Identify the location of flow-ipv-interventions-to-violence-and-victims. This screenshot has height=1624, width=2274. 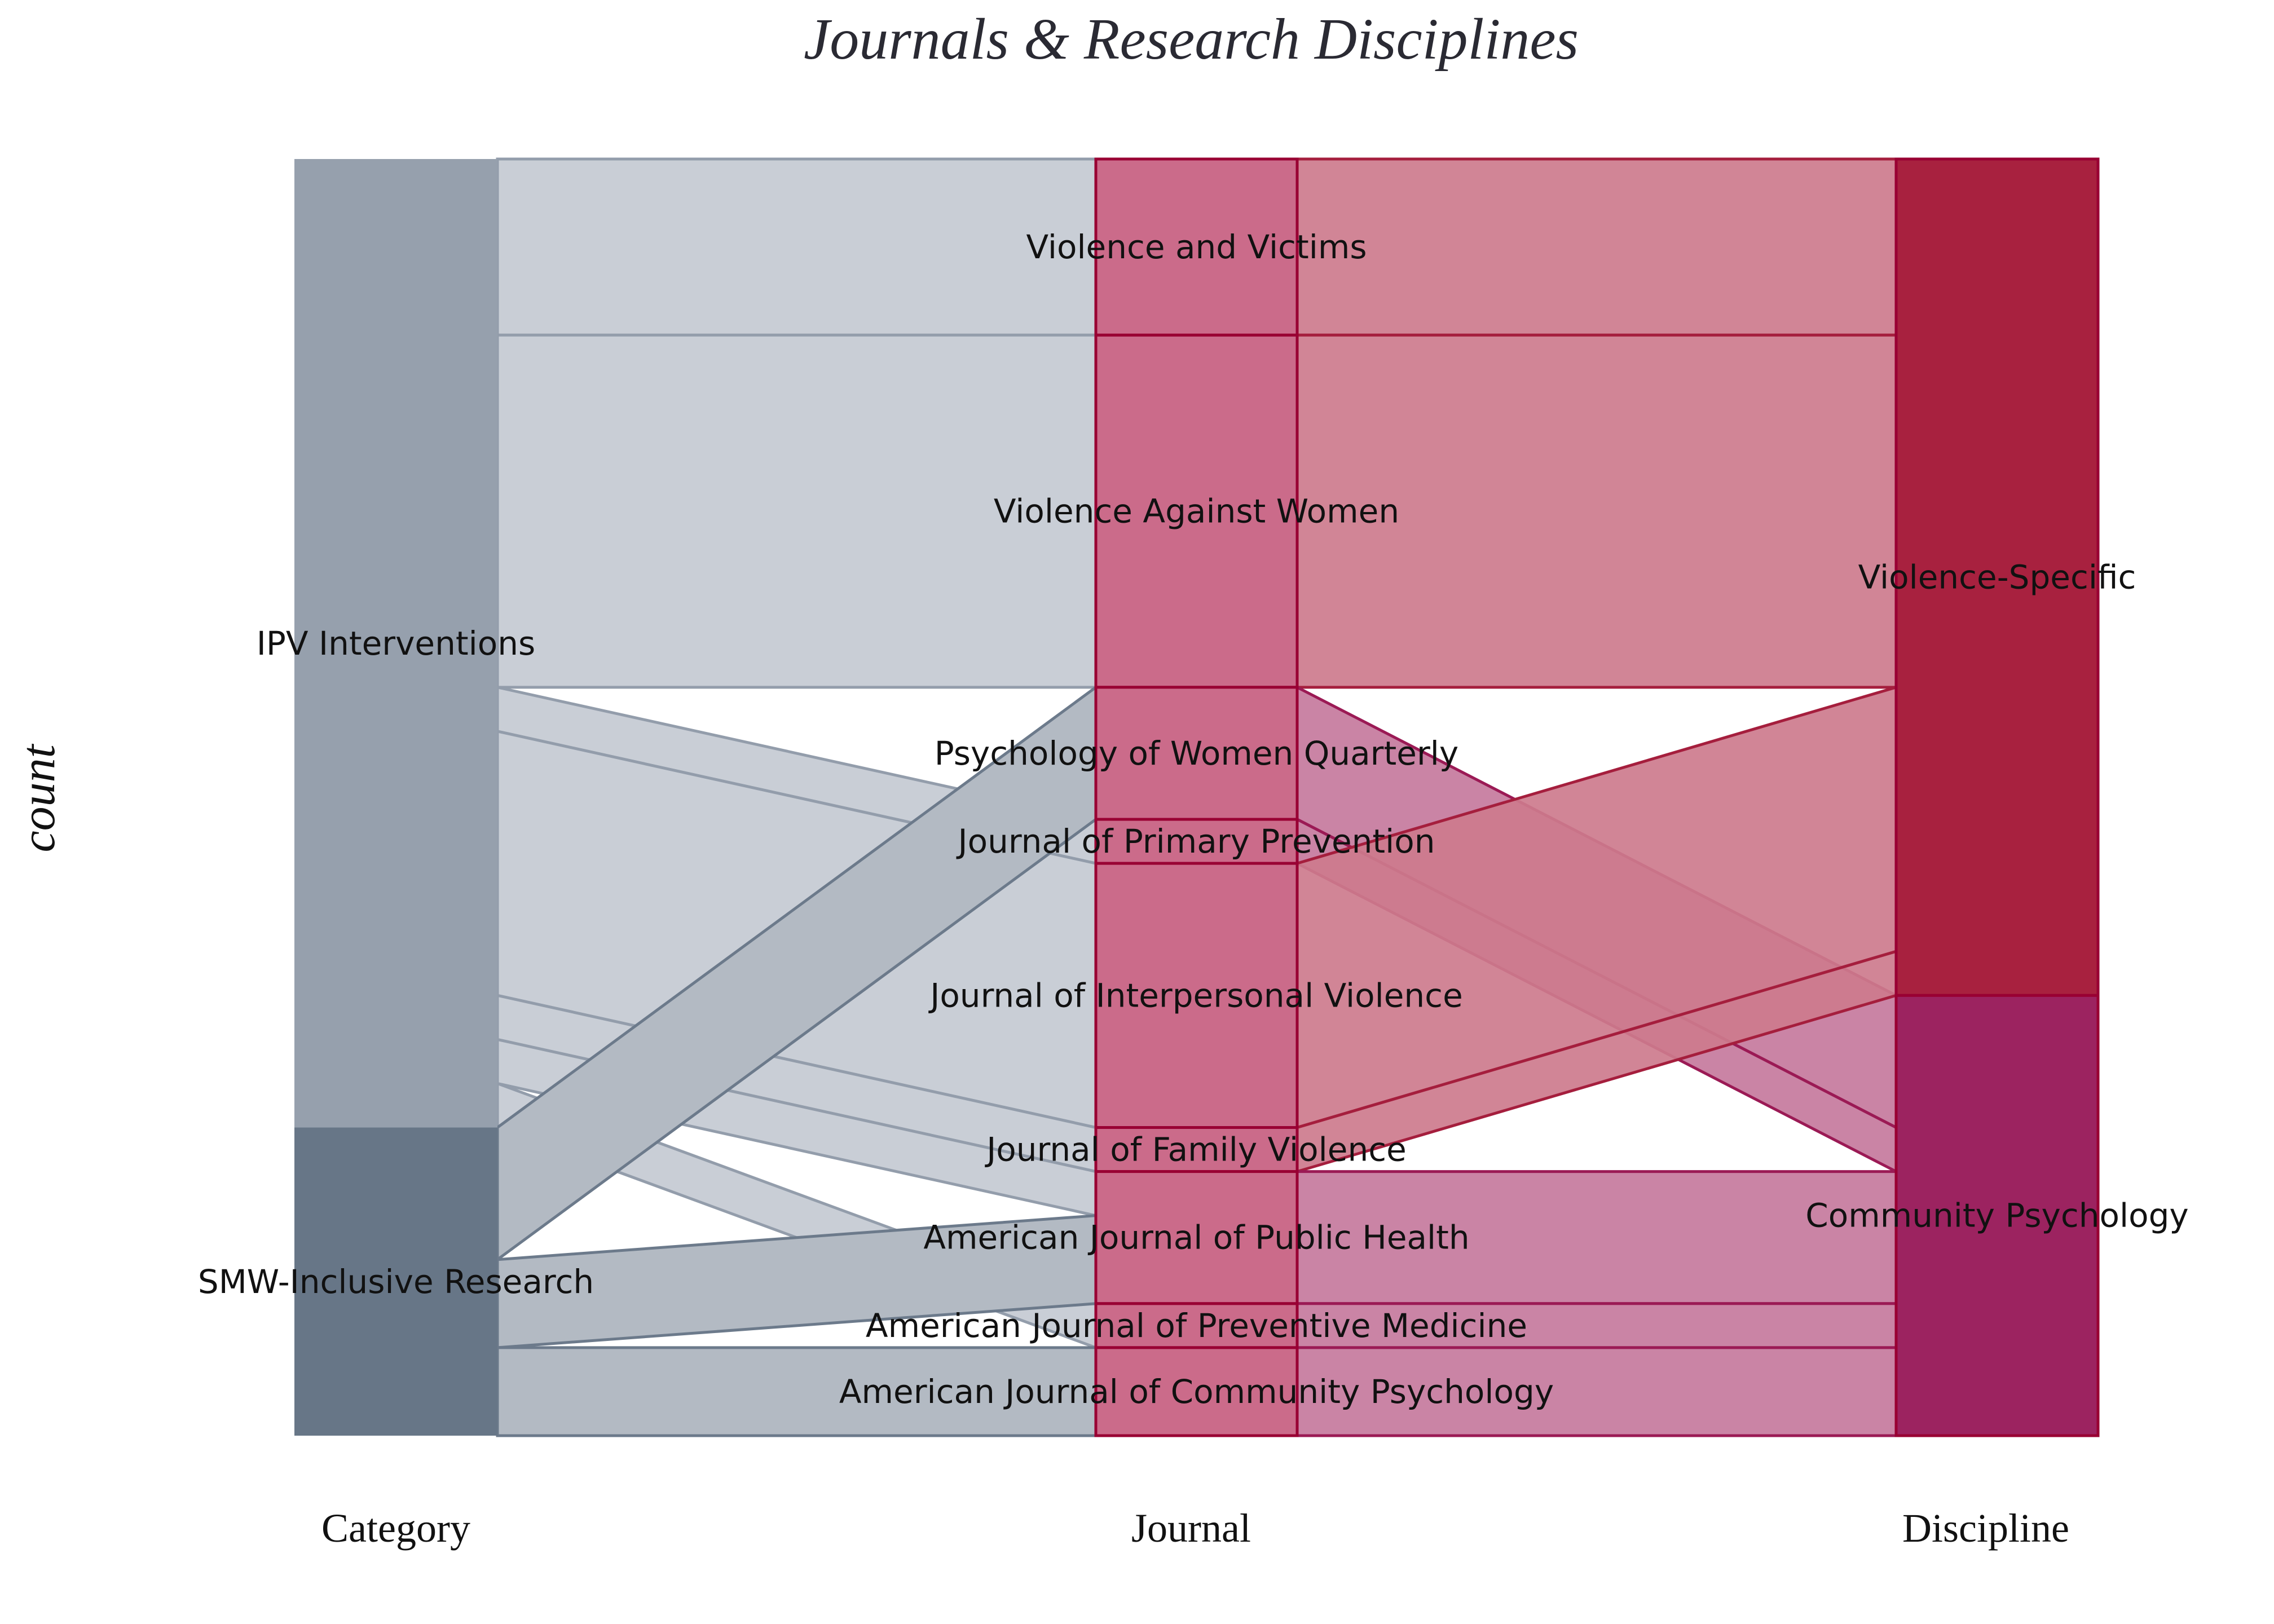
(797, 247).